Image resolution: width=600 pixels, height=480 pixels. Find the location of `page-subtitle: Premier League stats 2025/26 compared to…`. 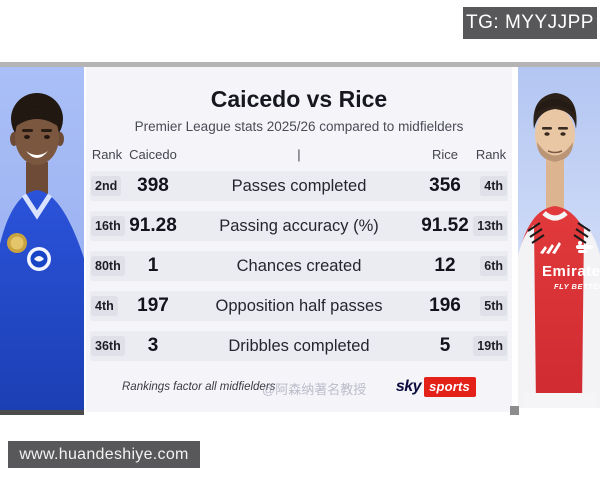

page-subtitle: Premier League stats 2025/26 compared to… is located at coordinates (299, 126).